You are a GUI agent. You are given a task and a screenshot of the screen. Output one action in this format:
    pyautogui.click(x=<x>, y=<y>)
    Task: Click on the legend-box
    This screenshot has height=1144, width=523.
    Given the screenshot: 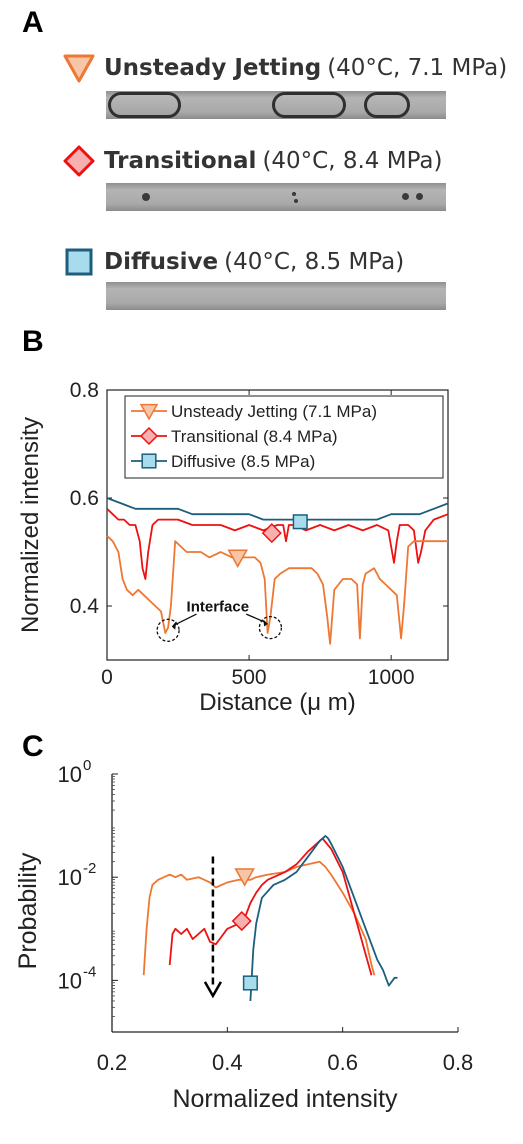 What is the action you would take?
    pyautogui.click(x=284, y=437)
    